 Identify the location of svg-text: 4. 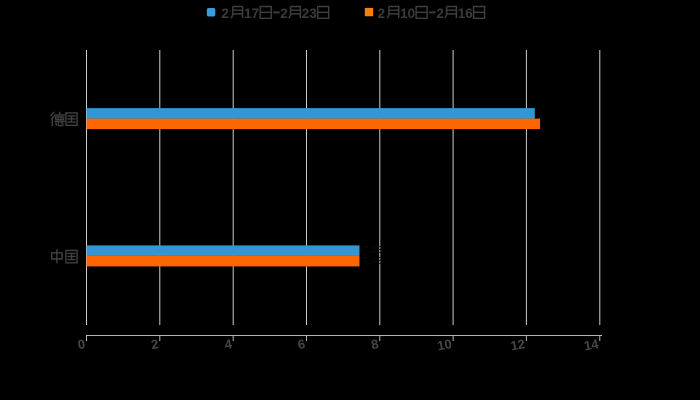
(228, 344).